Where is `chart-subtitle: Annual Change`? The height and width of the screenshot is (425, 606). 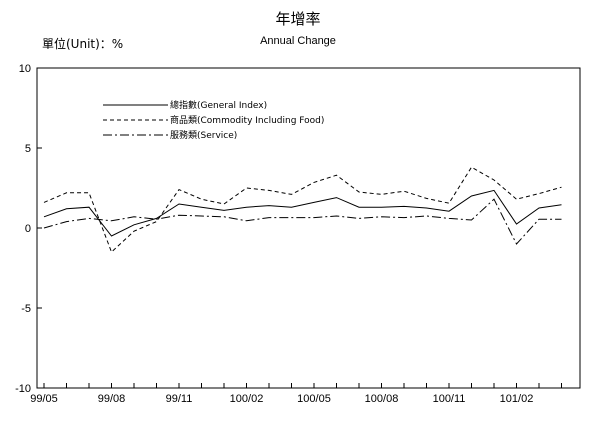 chart-subtitle: Annual Change is located at coordinates (298, 41).